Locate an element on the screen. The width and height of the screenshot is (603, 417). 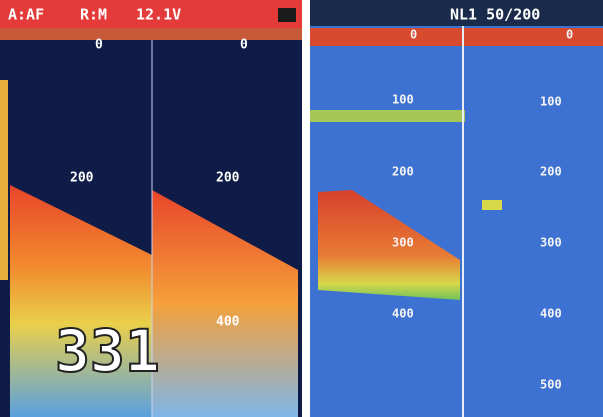
range: R:M is located at coordinates (93, 15).